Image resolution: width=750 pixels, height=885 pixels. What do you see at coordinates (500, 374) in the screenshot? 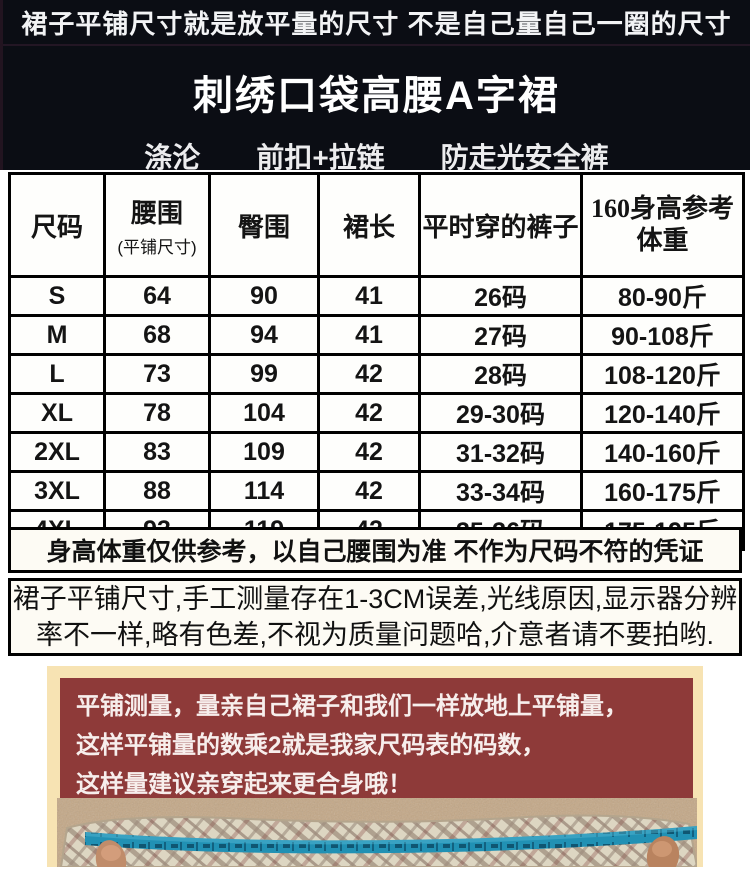
I see `cell-pants: 28码` at bounding box center [500, 374].